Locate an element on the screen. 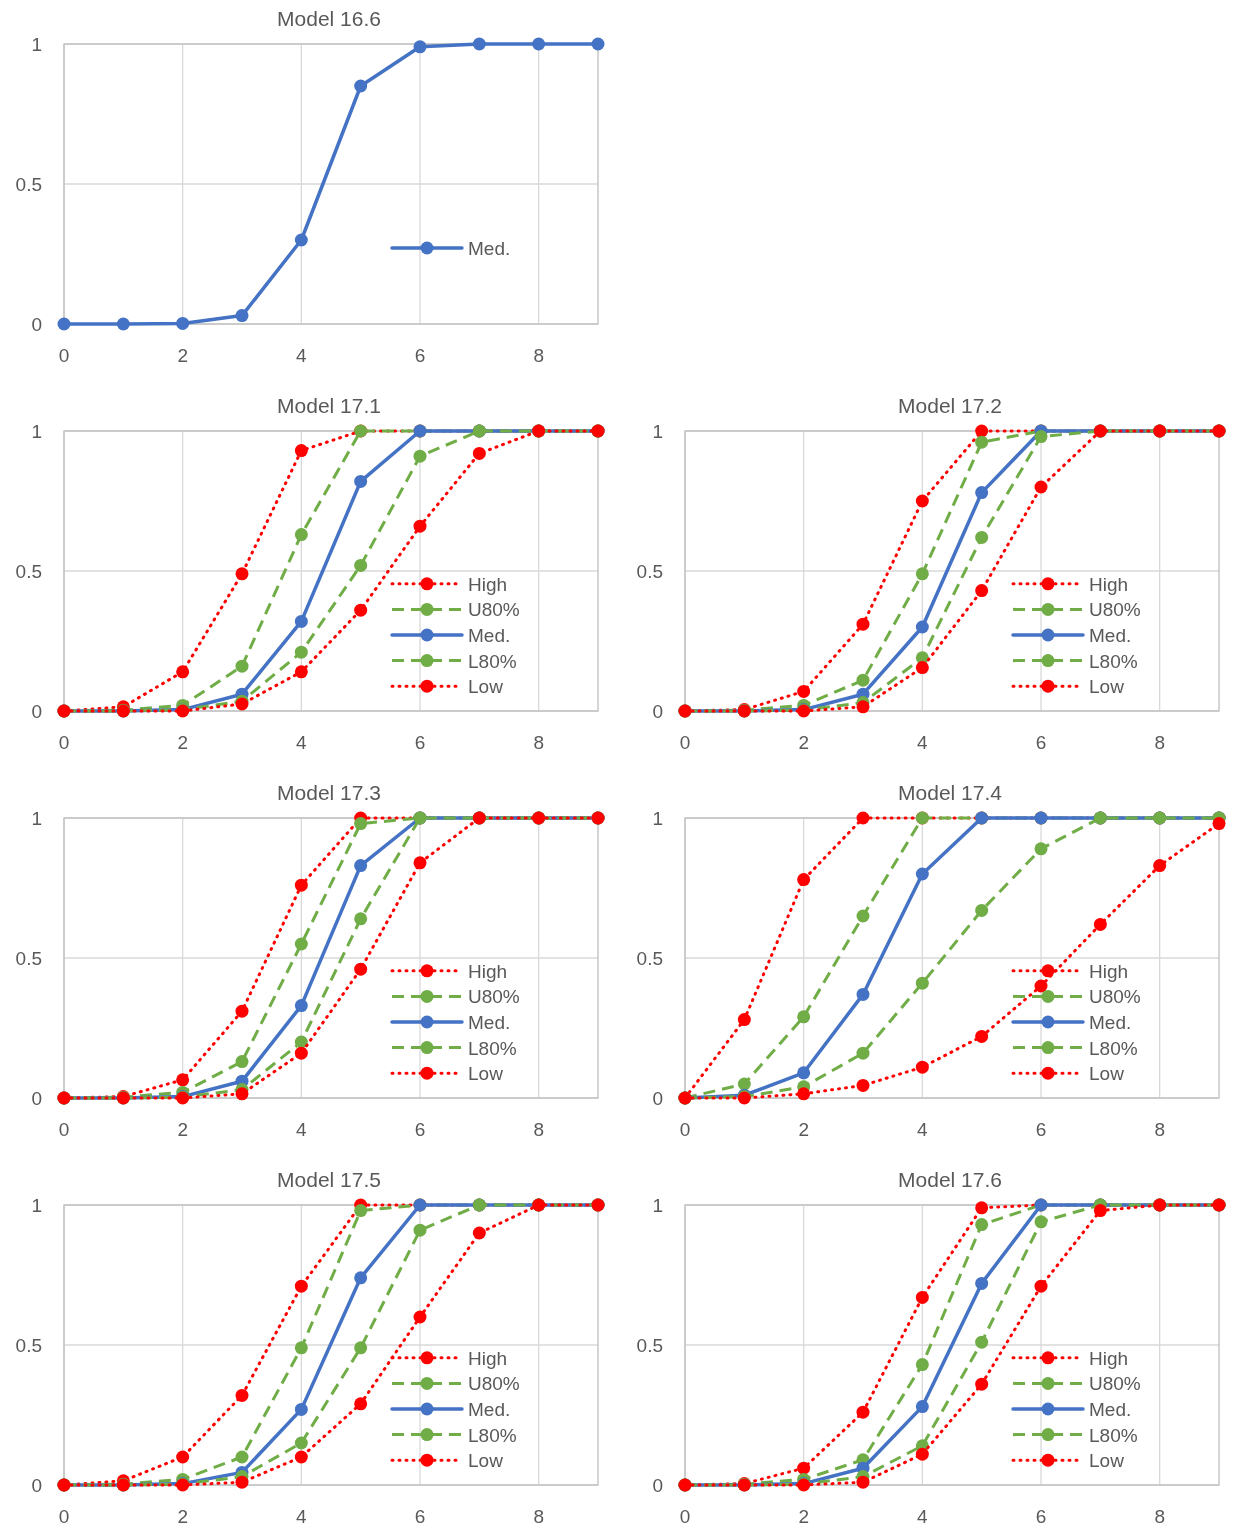 The image size is (1238, 1536). chart-title: Model 17.2 is located at coordinates (950, 405).